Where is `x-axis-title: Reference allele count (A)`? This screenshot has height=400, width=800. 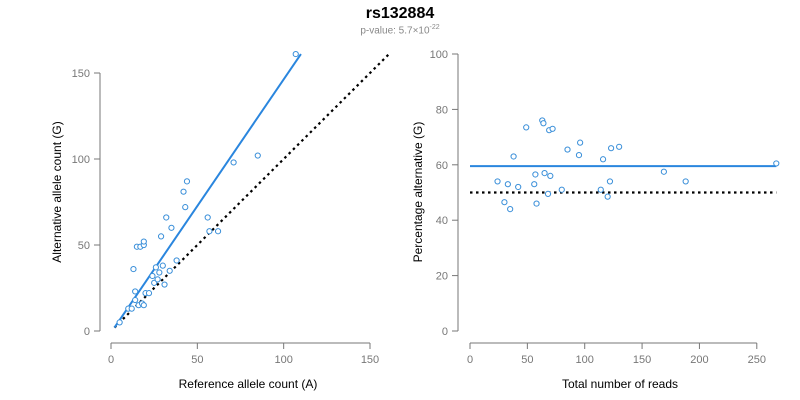 x-axis-title: Reference allele count (A) is located at coordinates (248, 384).